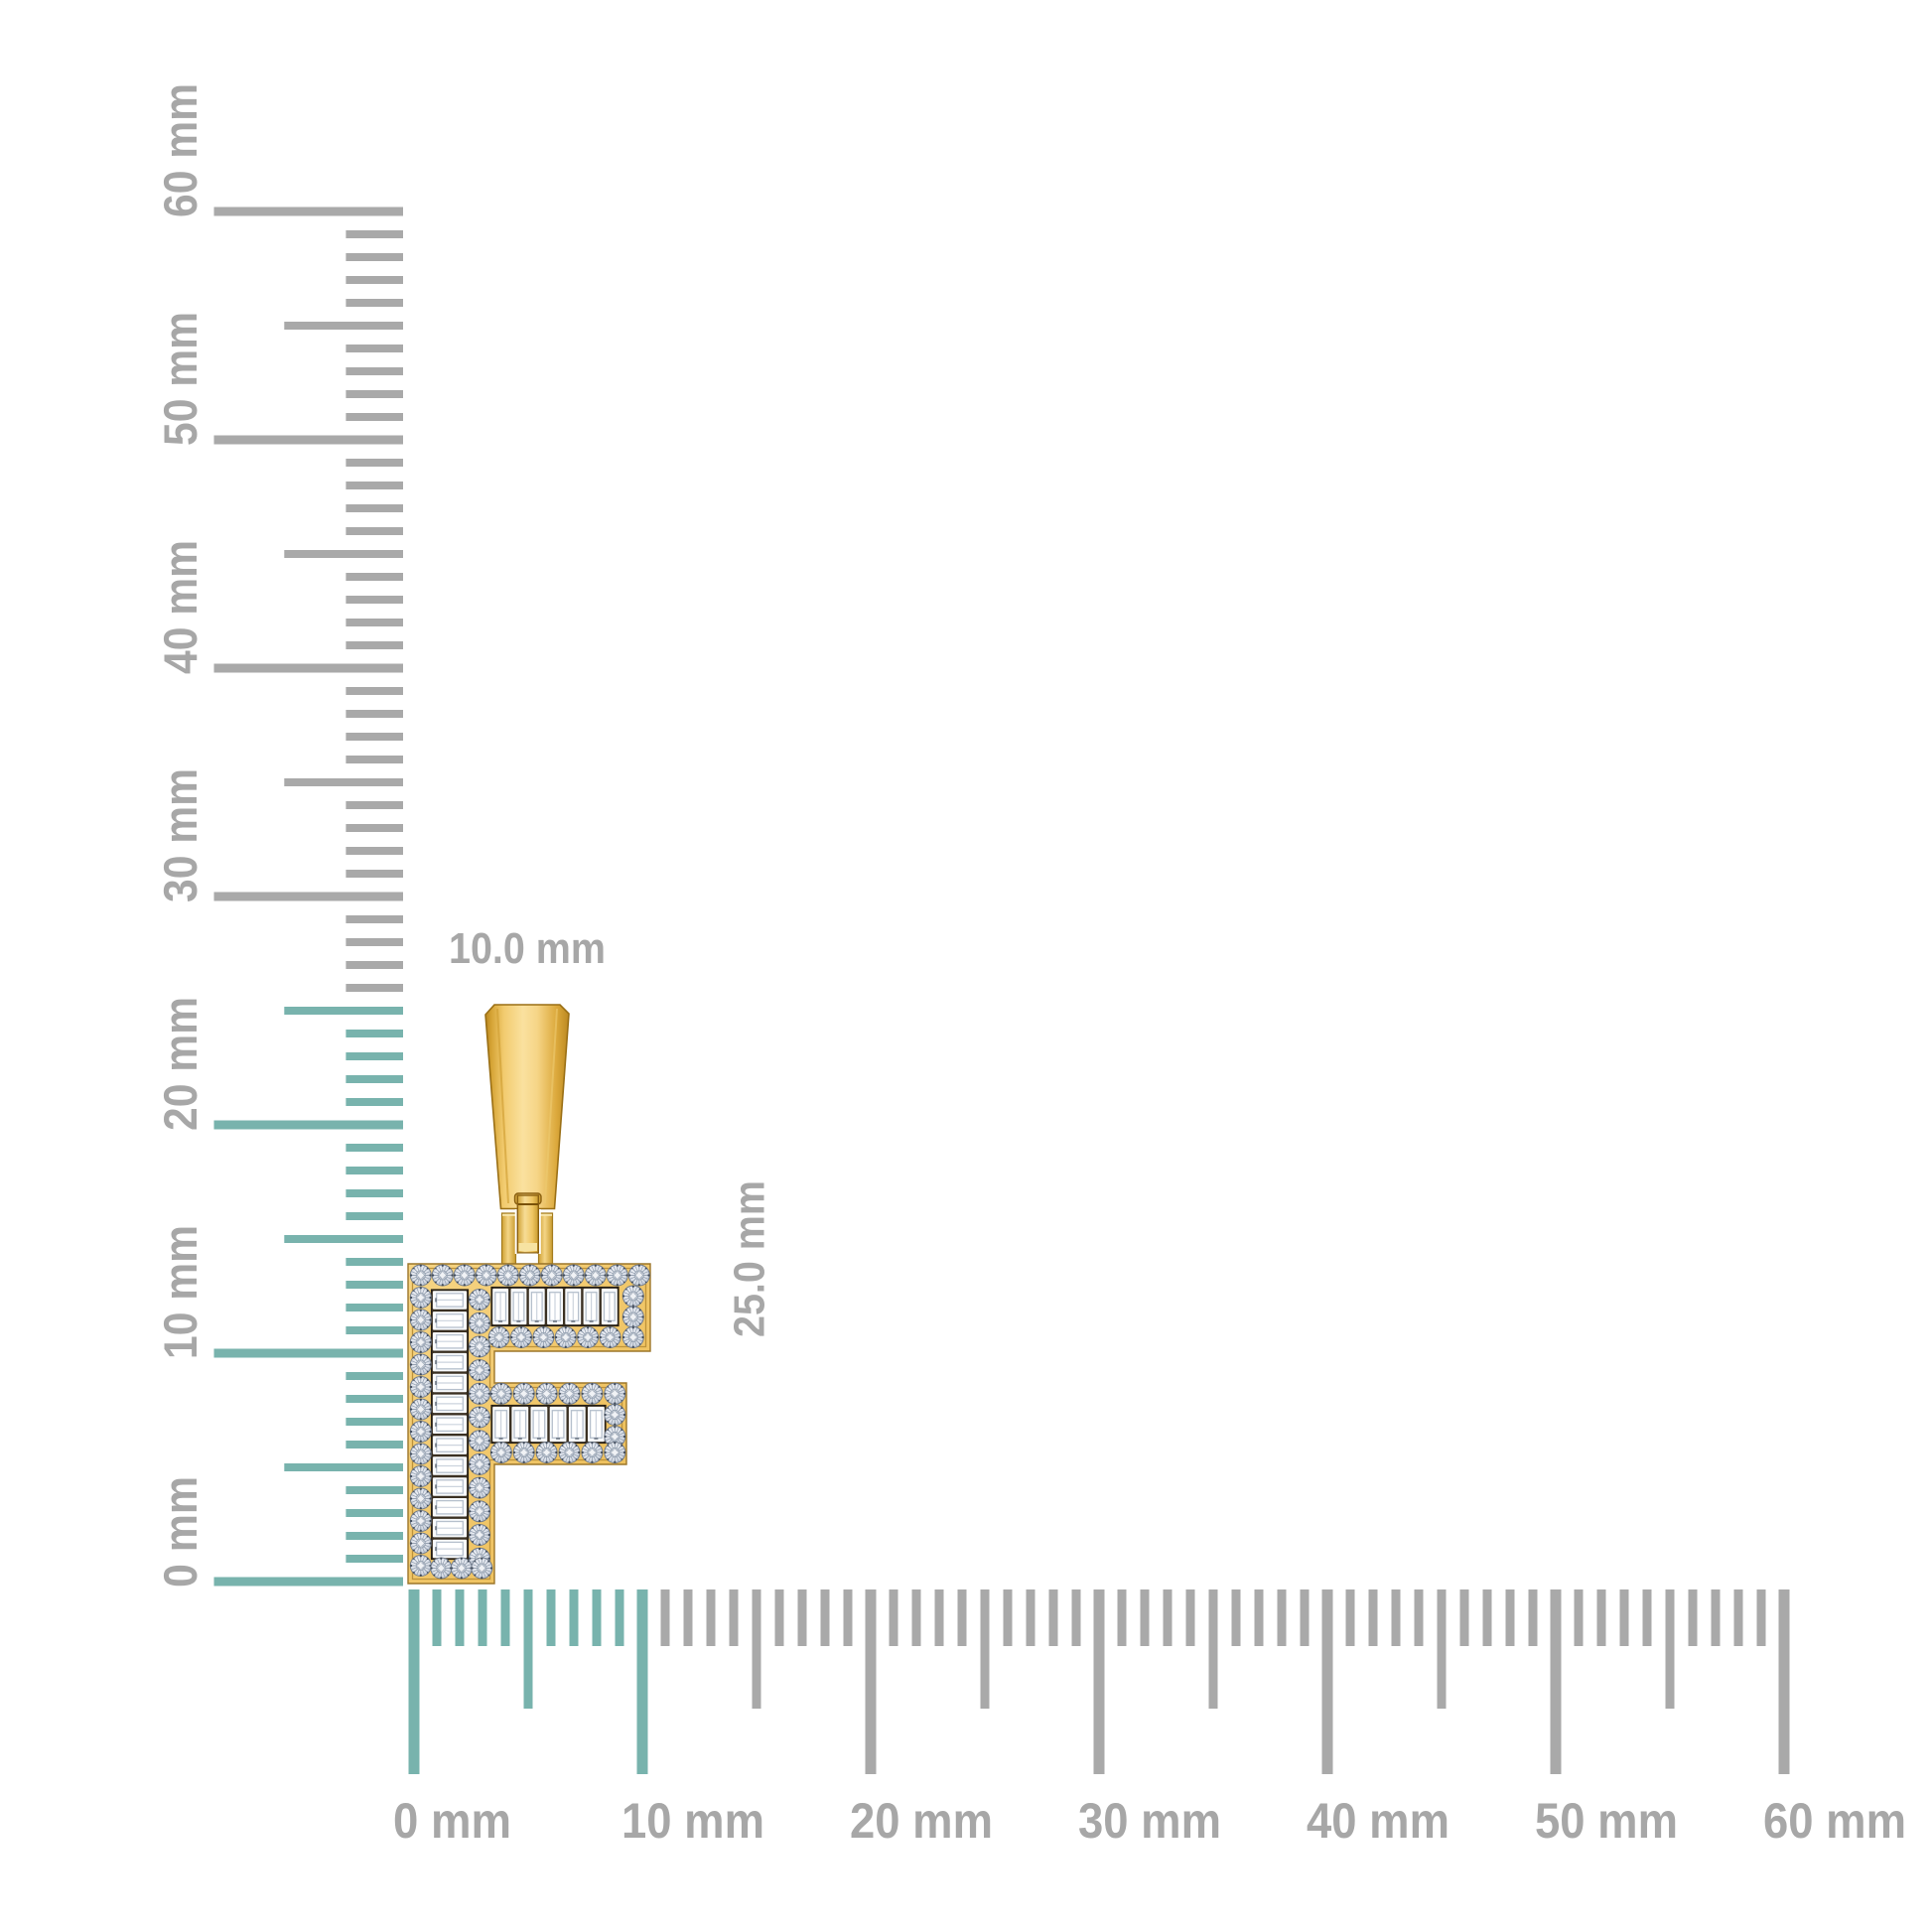  What do you see at coordinates (528, 949) in the screenshot?
I see `svg-text: 10.0 mm` at bounding box center [528, 949].